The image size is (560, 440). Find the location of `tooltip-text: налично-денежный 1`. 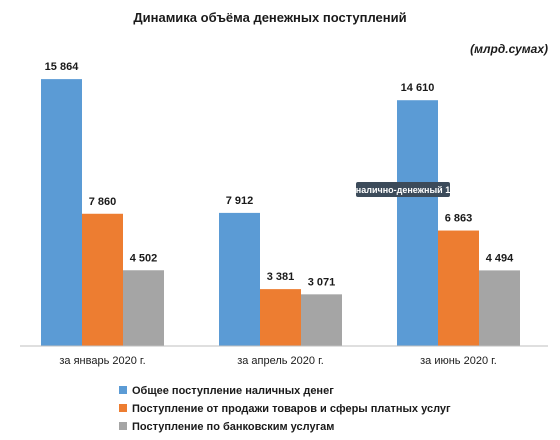

tooltip-text: налично-денежный 1 is located at coordinates (403, 190).